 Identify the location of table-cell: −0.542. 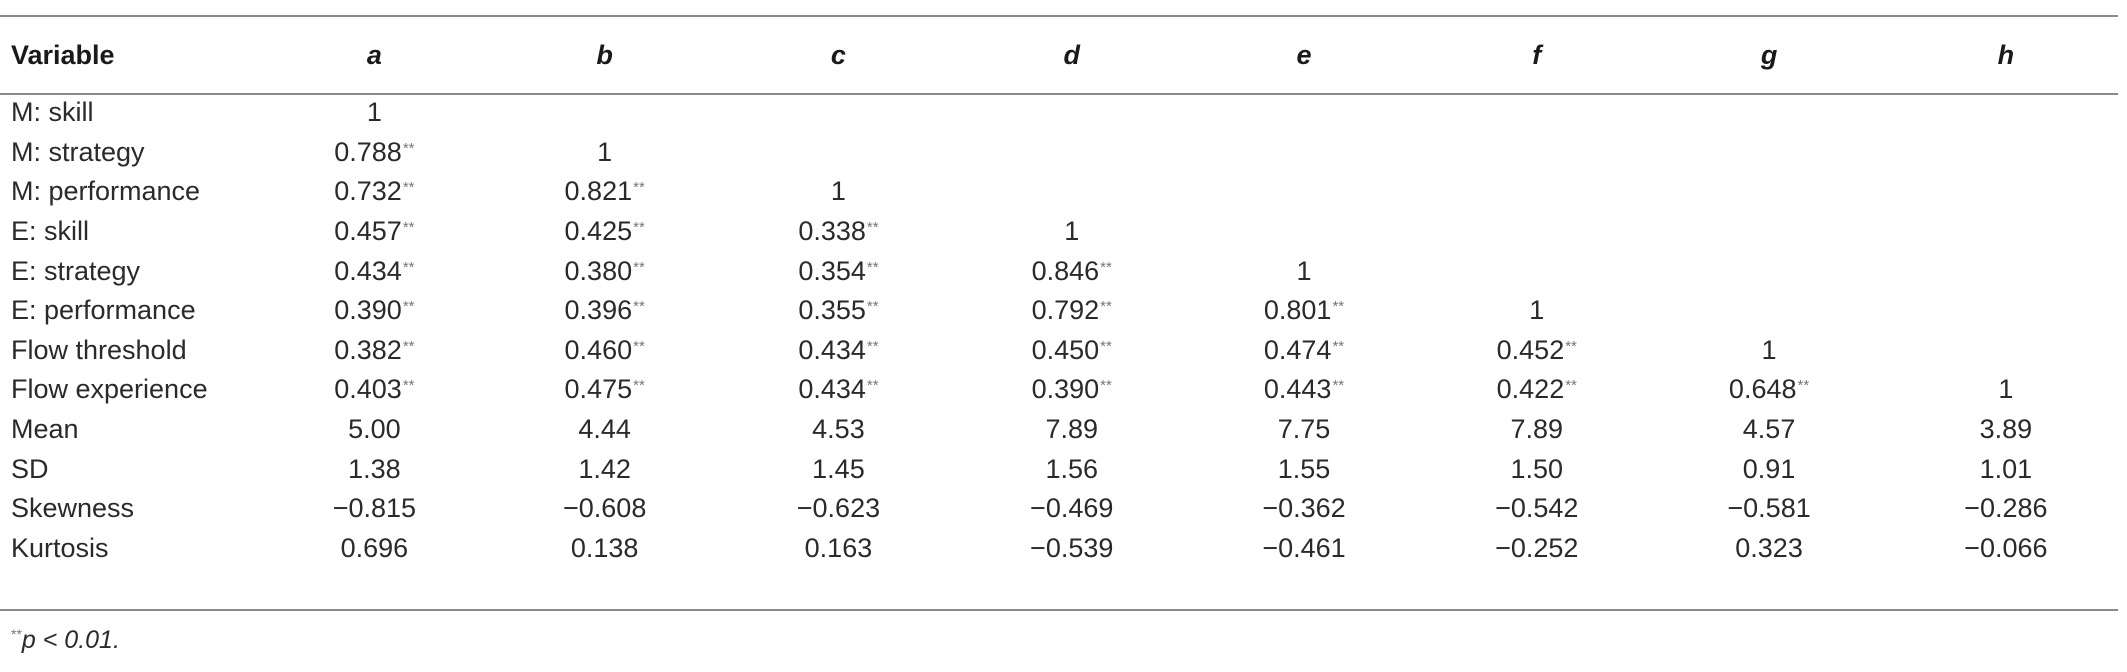
(1536, 509).